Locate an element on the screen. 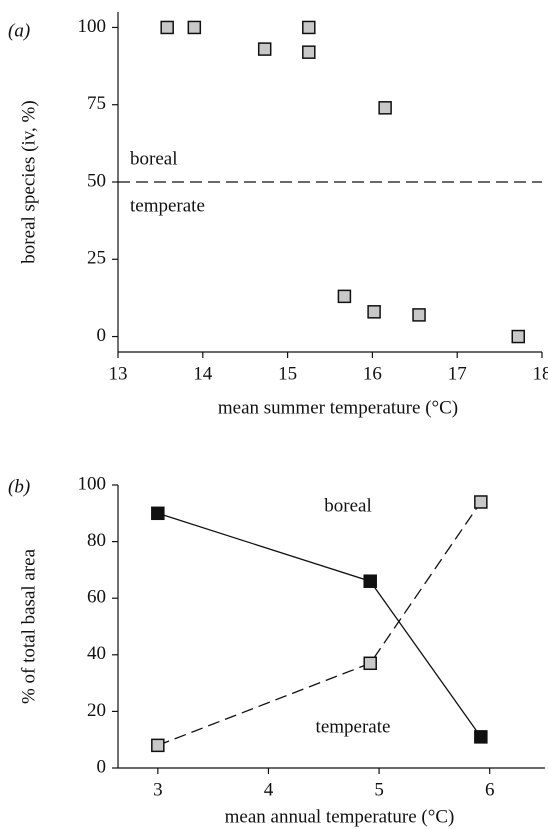  y-axis-label: boreal species (iv, %) is located at coordinates (28, 181).